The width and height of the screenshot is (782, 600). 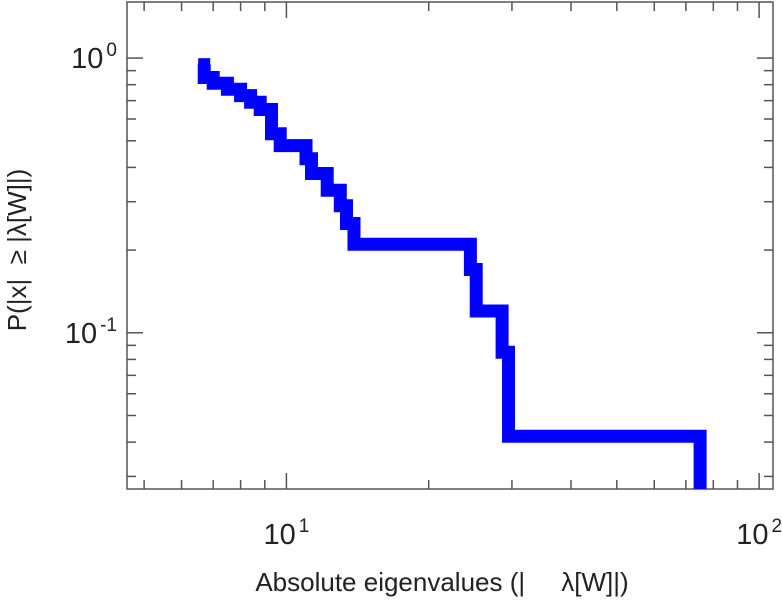 What do you see at coordinates (17, 250) in the screenshot?
I see `y-axis-label: P(|x| ≥ |λ[W]|)` at bounding box center [17, 250].